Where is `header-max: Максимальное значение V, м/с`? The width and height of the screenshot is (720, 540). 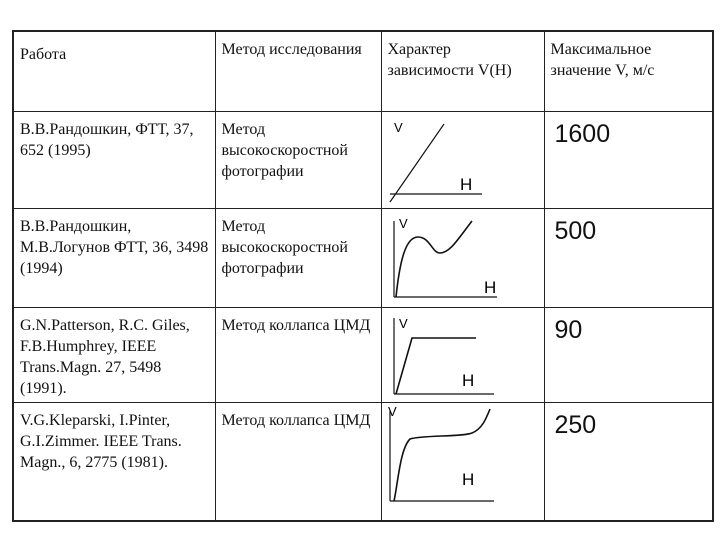
header-max: Максимальное значение V, м/с is located at coordinates (602, 60).